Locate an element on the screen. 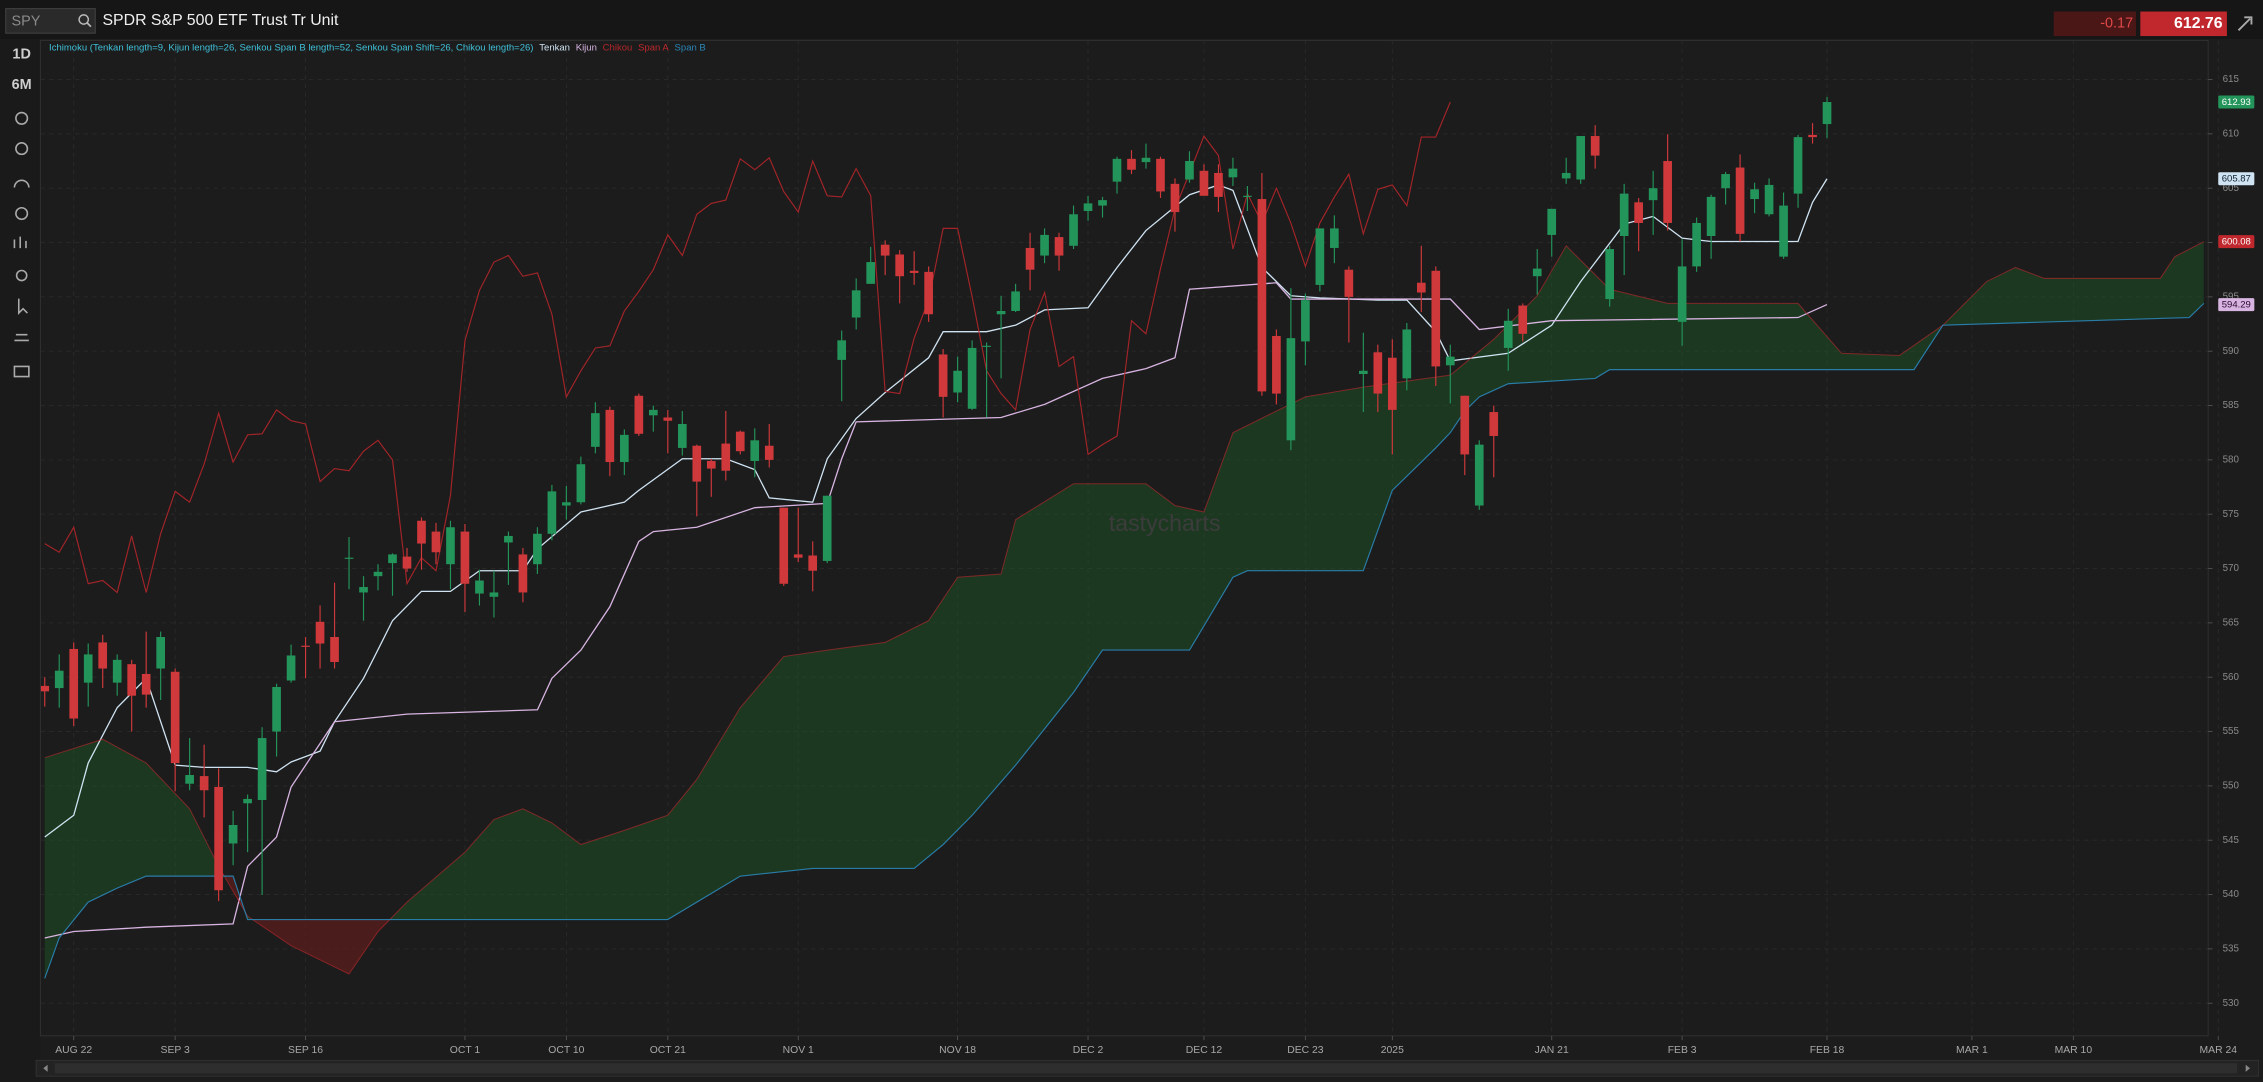 The image size is (2263, 1082). legend-entry: Chikou is located at coordinates (618, 47).